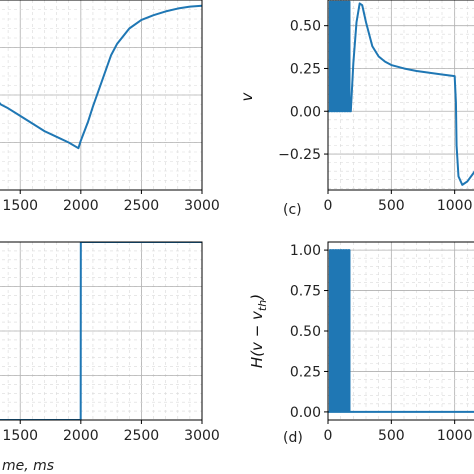 This screenshot has width=474, height=474. I want to click on y-axis-label: v, so click(247, 96).